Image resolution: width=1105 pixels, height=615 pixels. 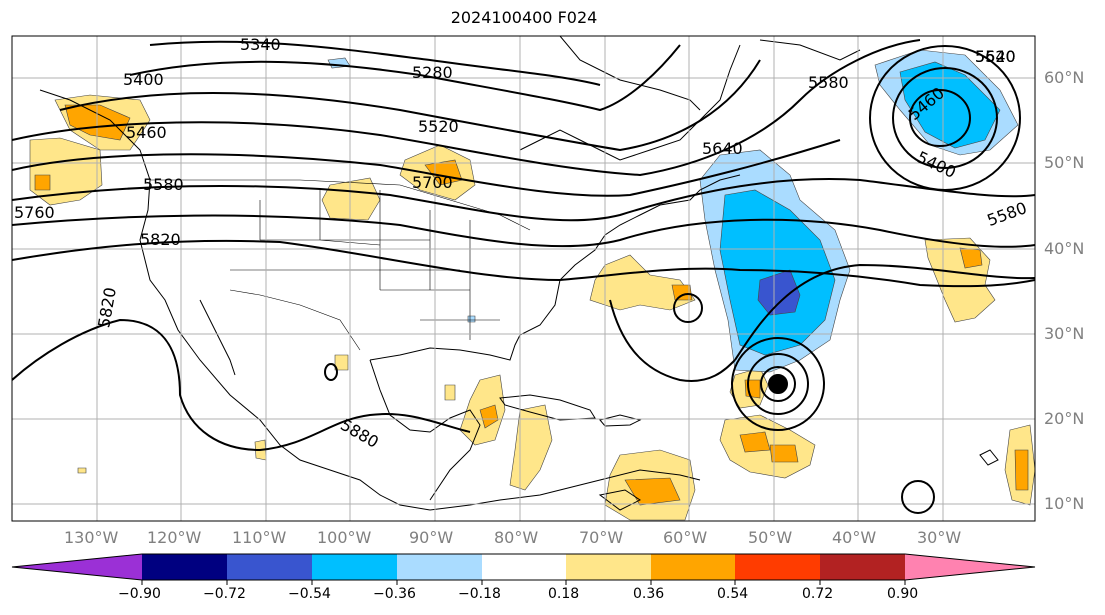 What do you see at coordinates (260, 44) in the screenshot?
I see `contour-label: 5340` at bounding box center [260, 44].